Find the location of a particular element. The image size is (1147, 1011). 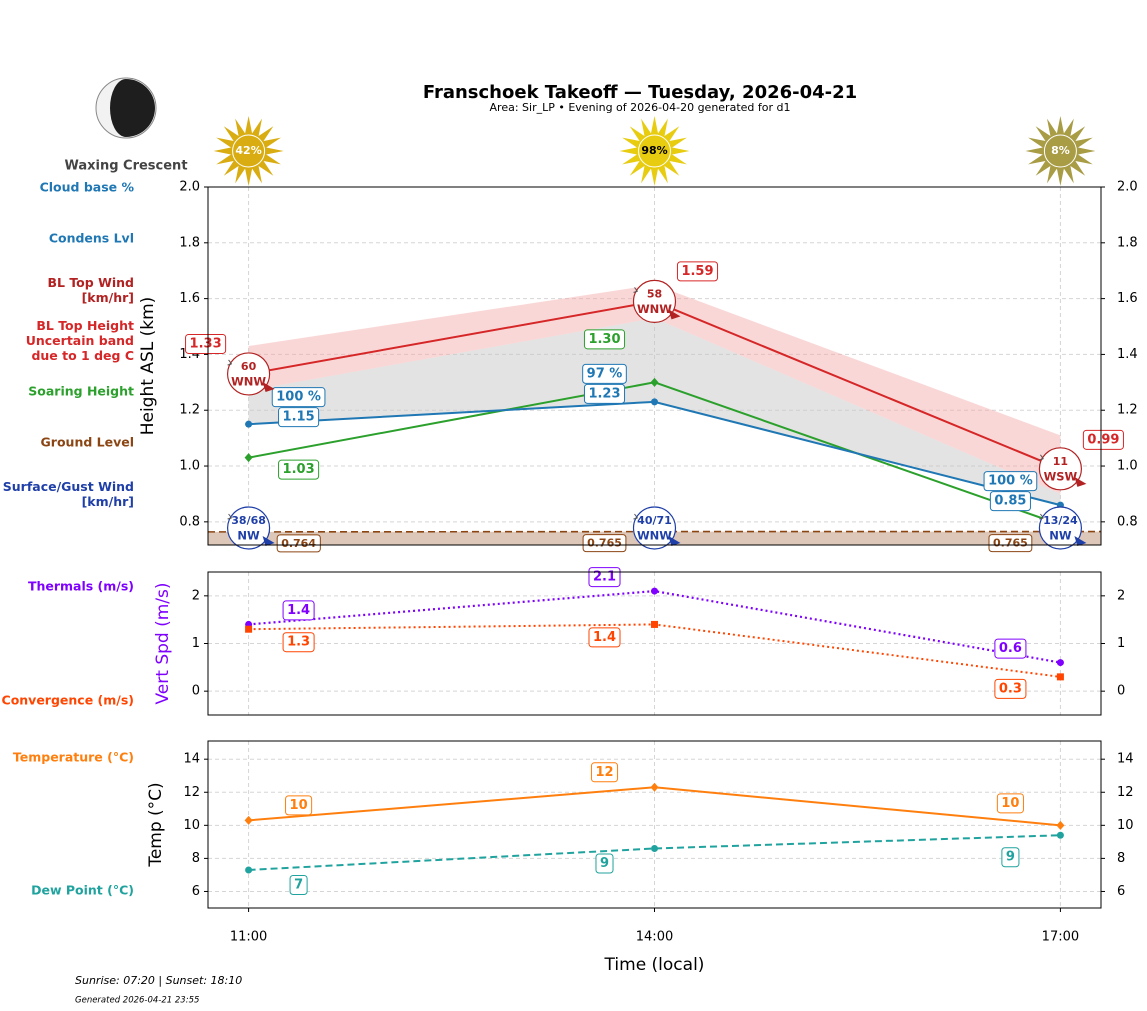

y-tick-label: 1.6 is located at coordinates (189, 298).